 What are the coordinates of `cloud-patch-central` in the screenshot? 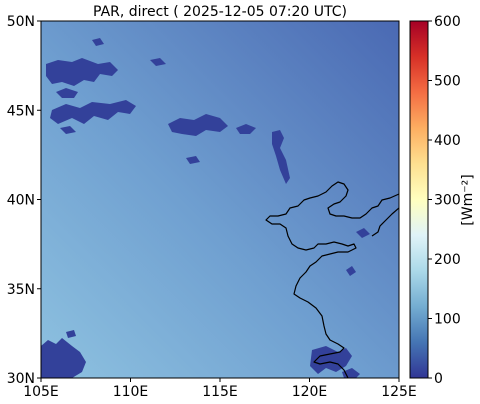 It's located at (198, 125).